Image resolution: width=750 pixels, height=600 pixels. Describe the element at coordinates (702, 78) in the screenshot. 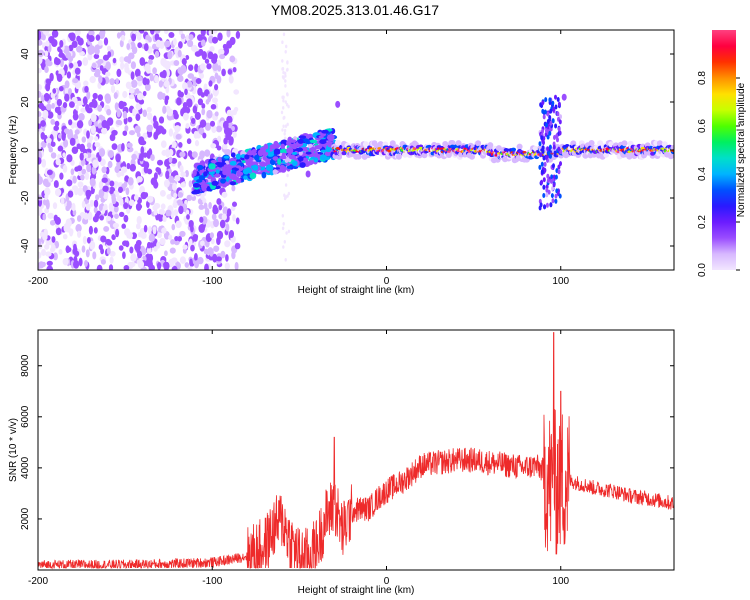

I see `colorbar-tick-label: 0.8` at that location.